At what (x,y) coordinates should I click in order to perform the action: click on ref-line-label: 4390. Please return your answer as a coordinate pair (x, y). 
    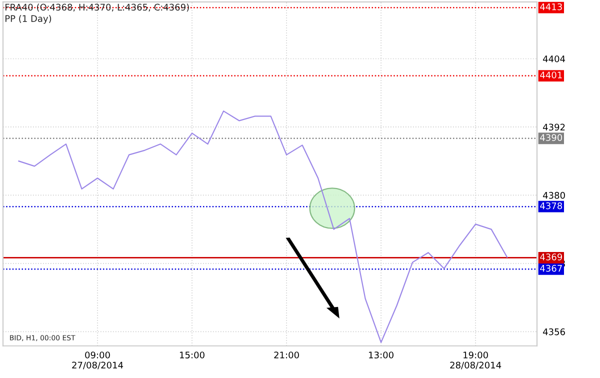
    Looking at the image, I should click on (551, 137).